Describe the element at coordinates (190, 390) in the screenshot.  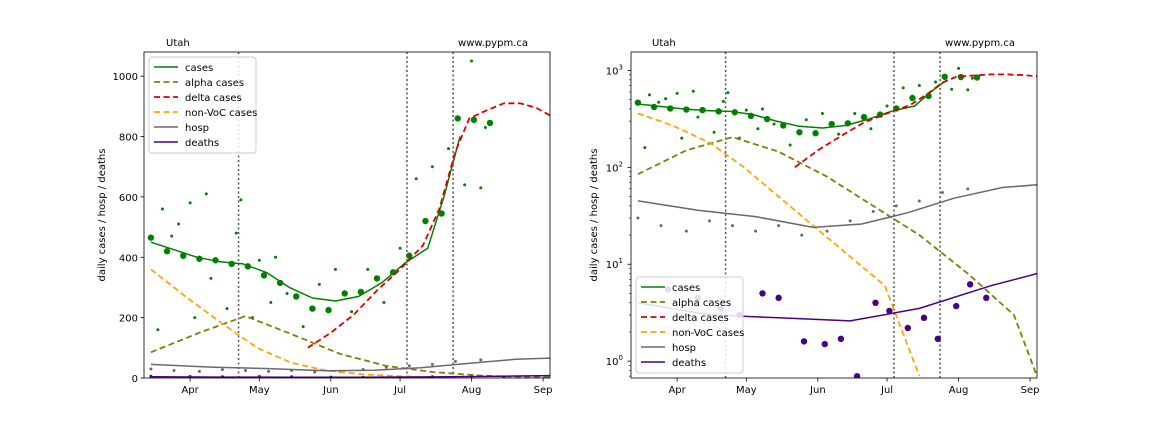
I see `x-tick-label: Apr` at that location.